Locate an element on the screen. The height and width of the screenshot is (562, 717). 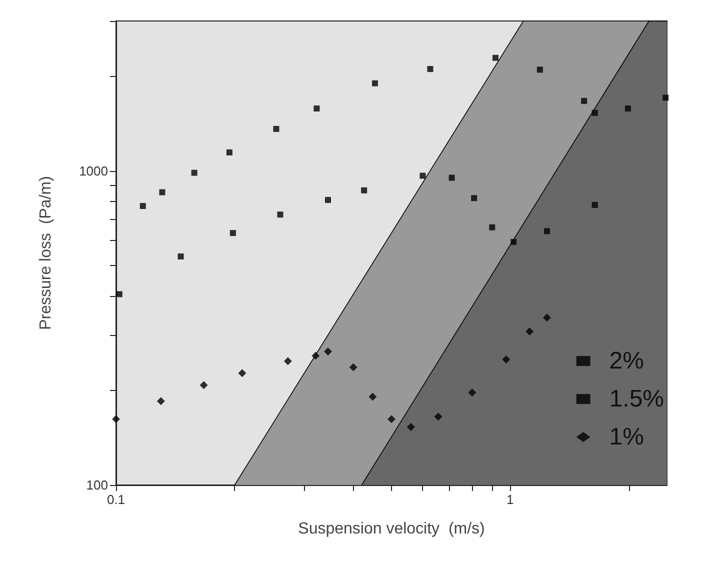
x-tick-label: 1 is located at coordinates (510, 499).